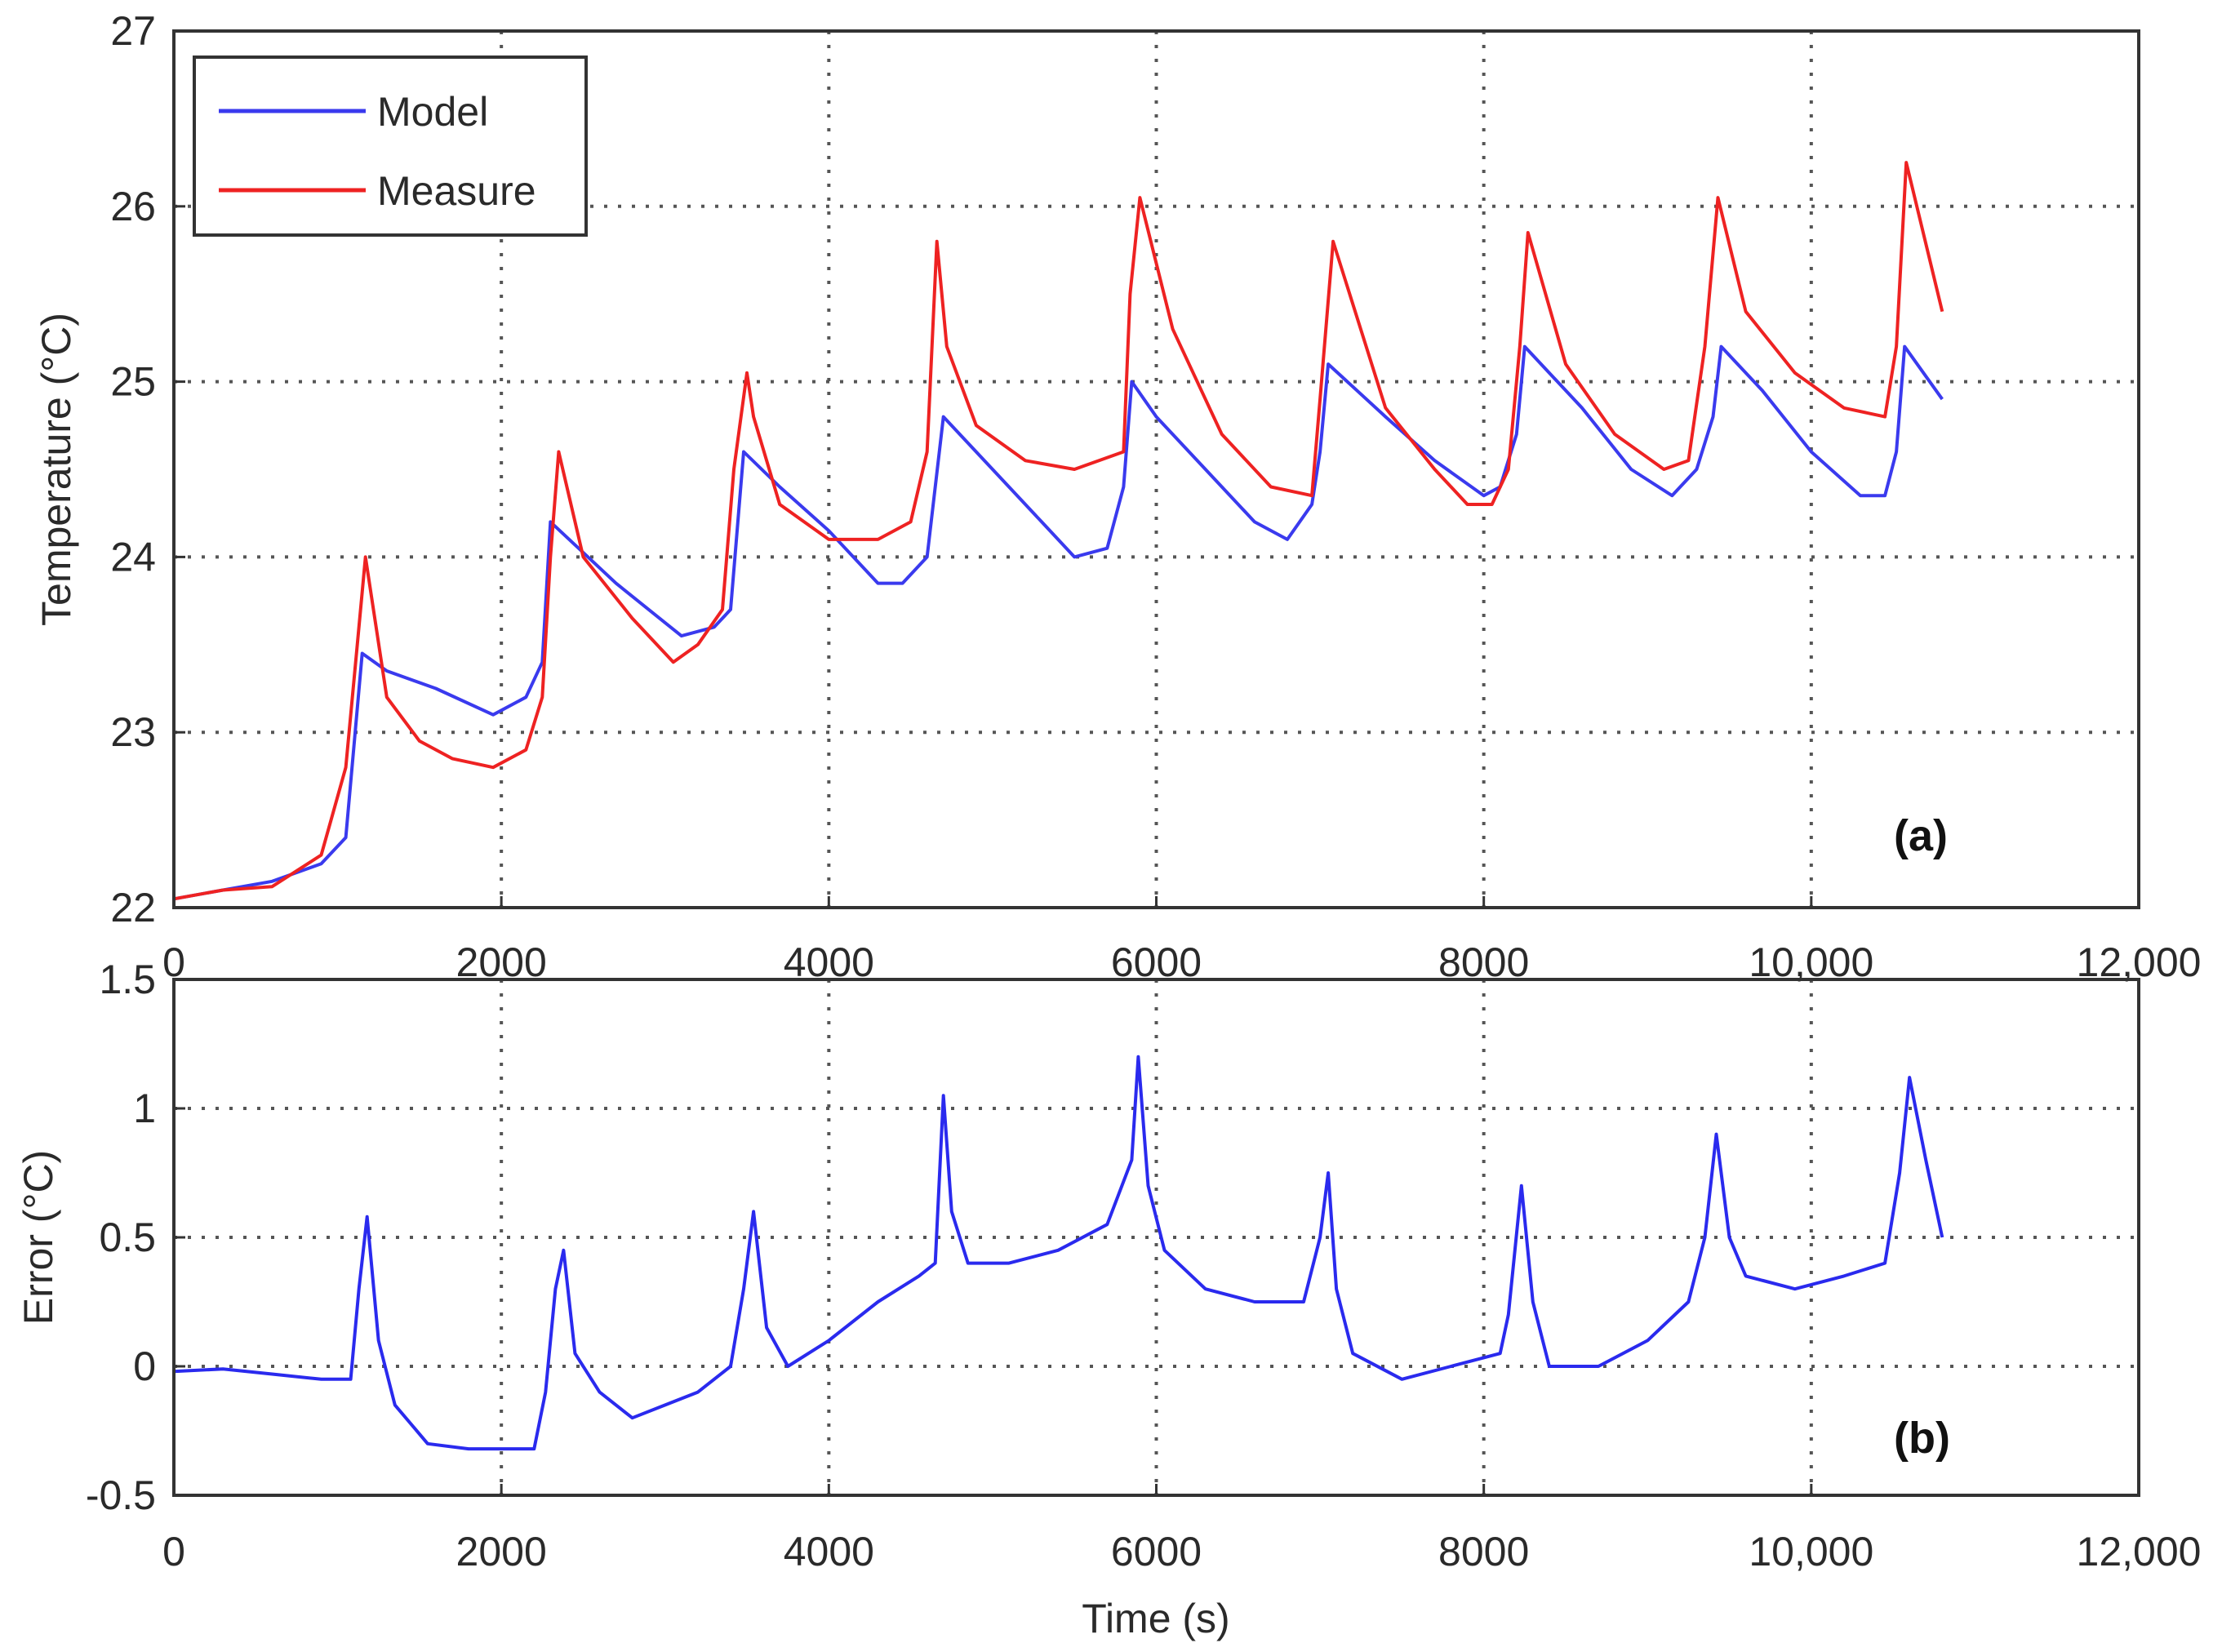  I want to click on y-tick-label: 0, so click(144, 1366).